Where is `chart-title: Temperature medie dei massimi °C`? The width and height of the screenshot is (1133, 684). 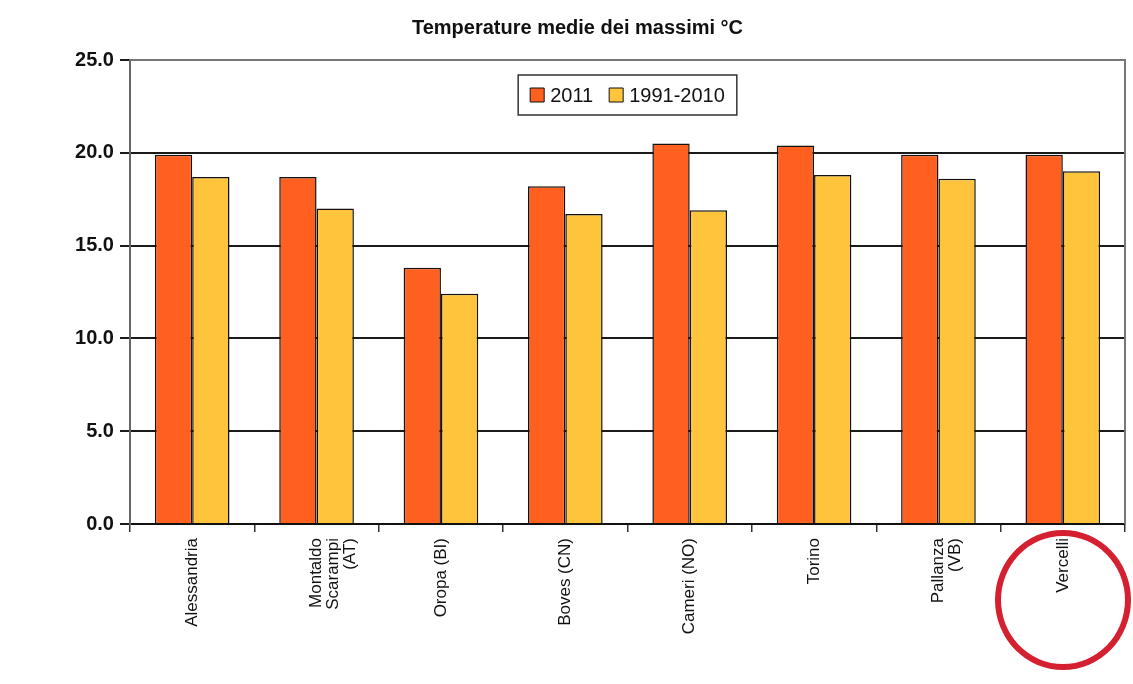 chart-title: Temperature medie dei massimi °C is located at coordinates (577, 26).